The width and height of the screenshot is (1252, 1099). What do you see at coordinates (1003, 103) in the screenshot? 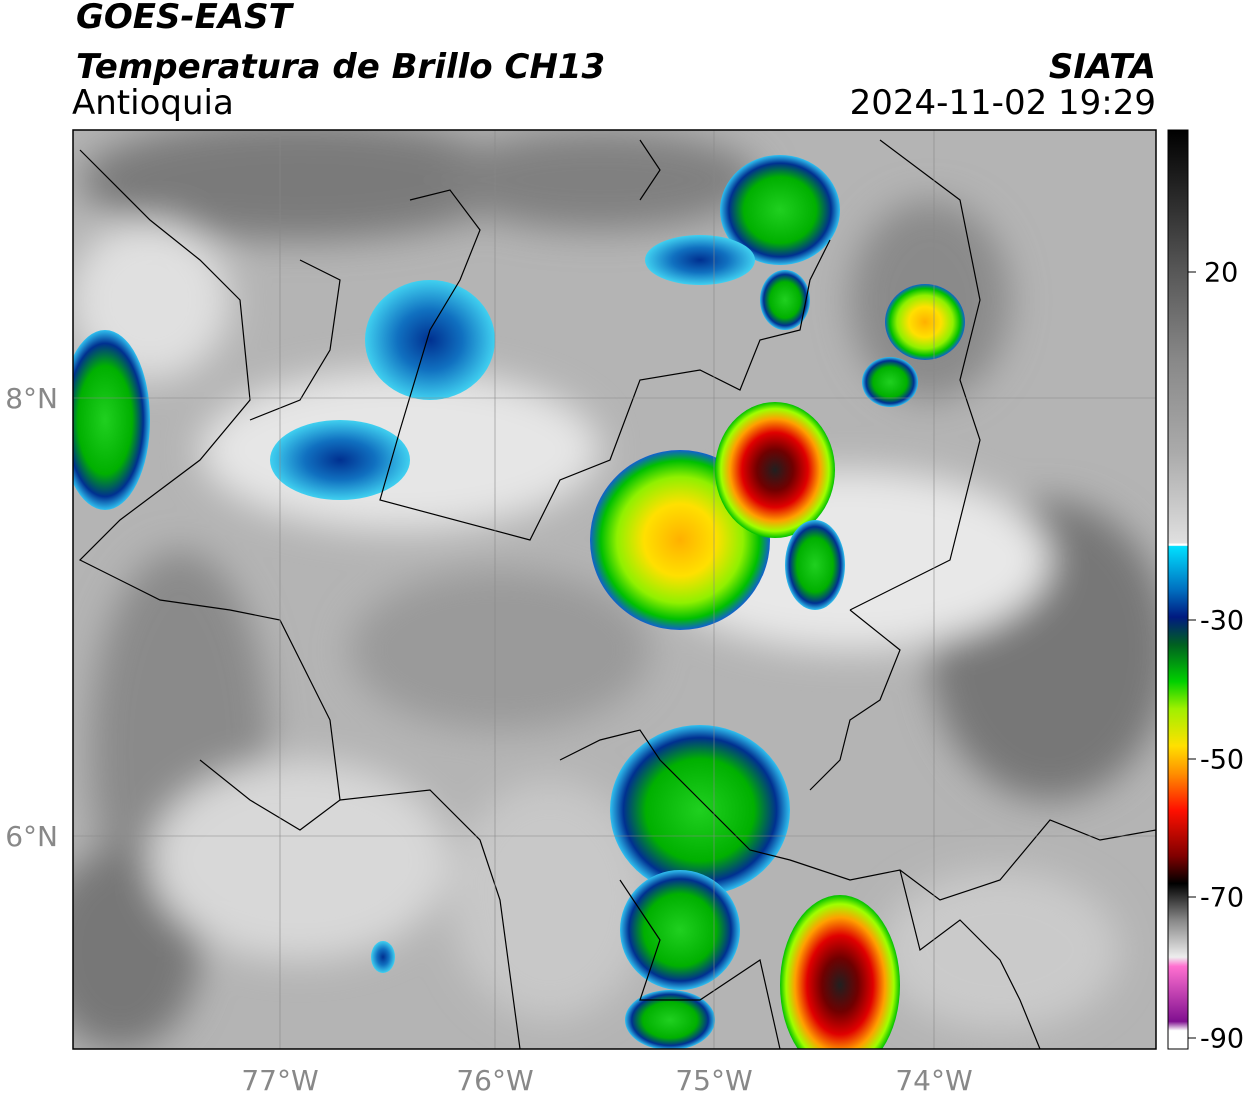
I see `datetime: 2024-11-02 19:29` at bounding box center [1003, 103].